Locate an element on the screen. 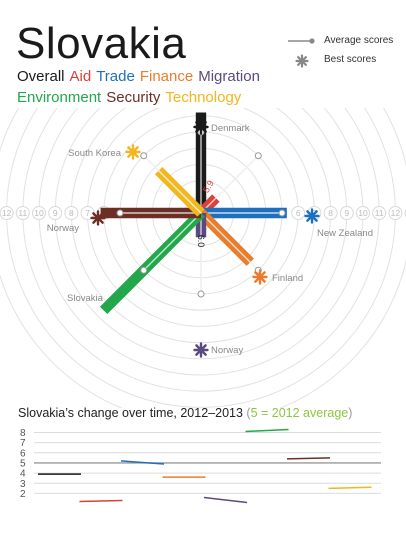 The image size is (406, 534). category-label-aid: Aid is located at coordinates (80, 76).